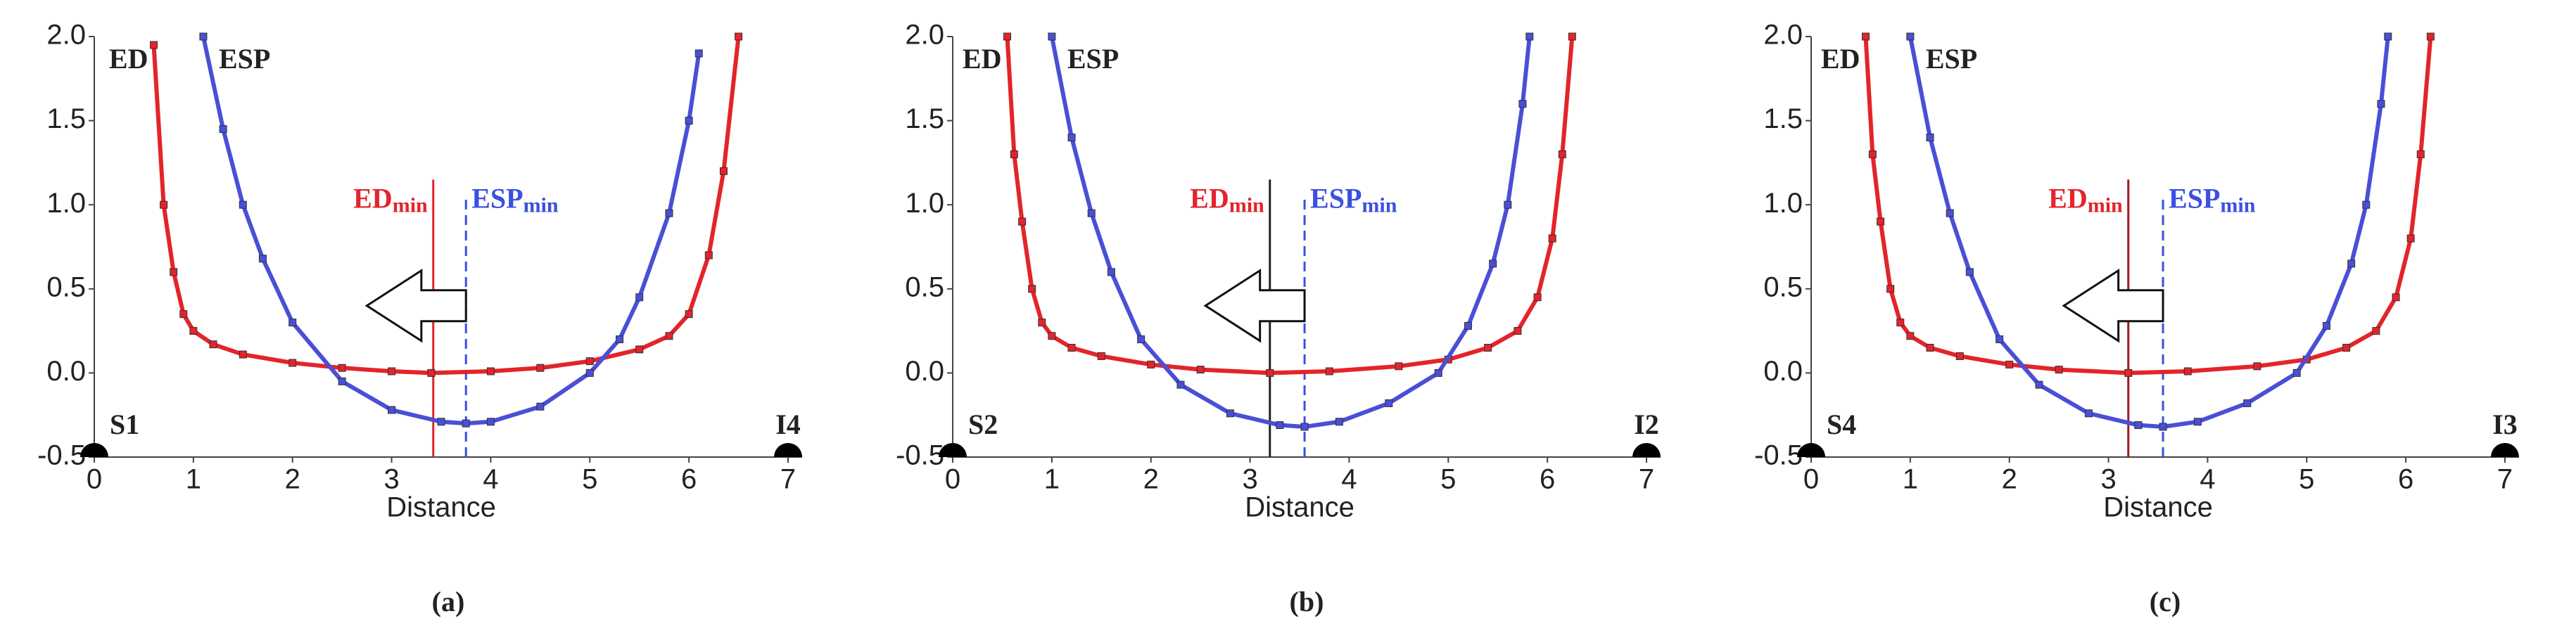 The width and height of the screenshot is (2576, 642). I want to click on end-point-label: I2, so click(1646, 424).